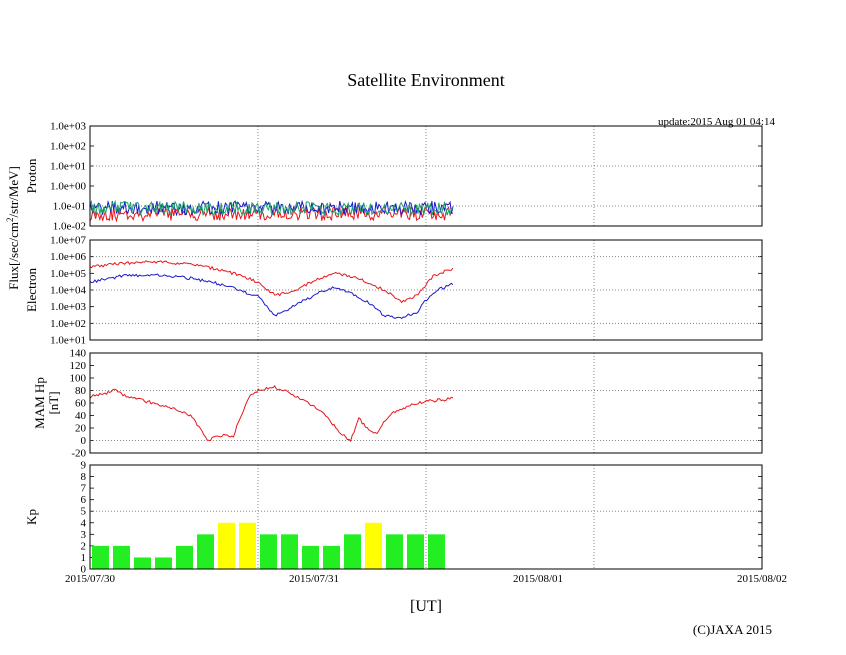  What do you see at coordinates (426, 606) in the screenshot?
I see `x-axis-label: [UT]` at bounding box center [426, 606].